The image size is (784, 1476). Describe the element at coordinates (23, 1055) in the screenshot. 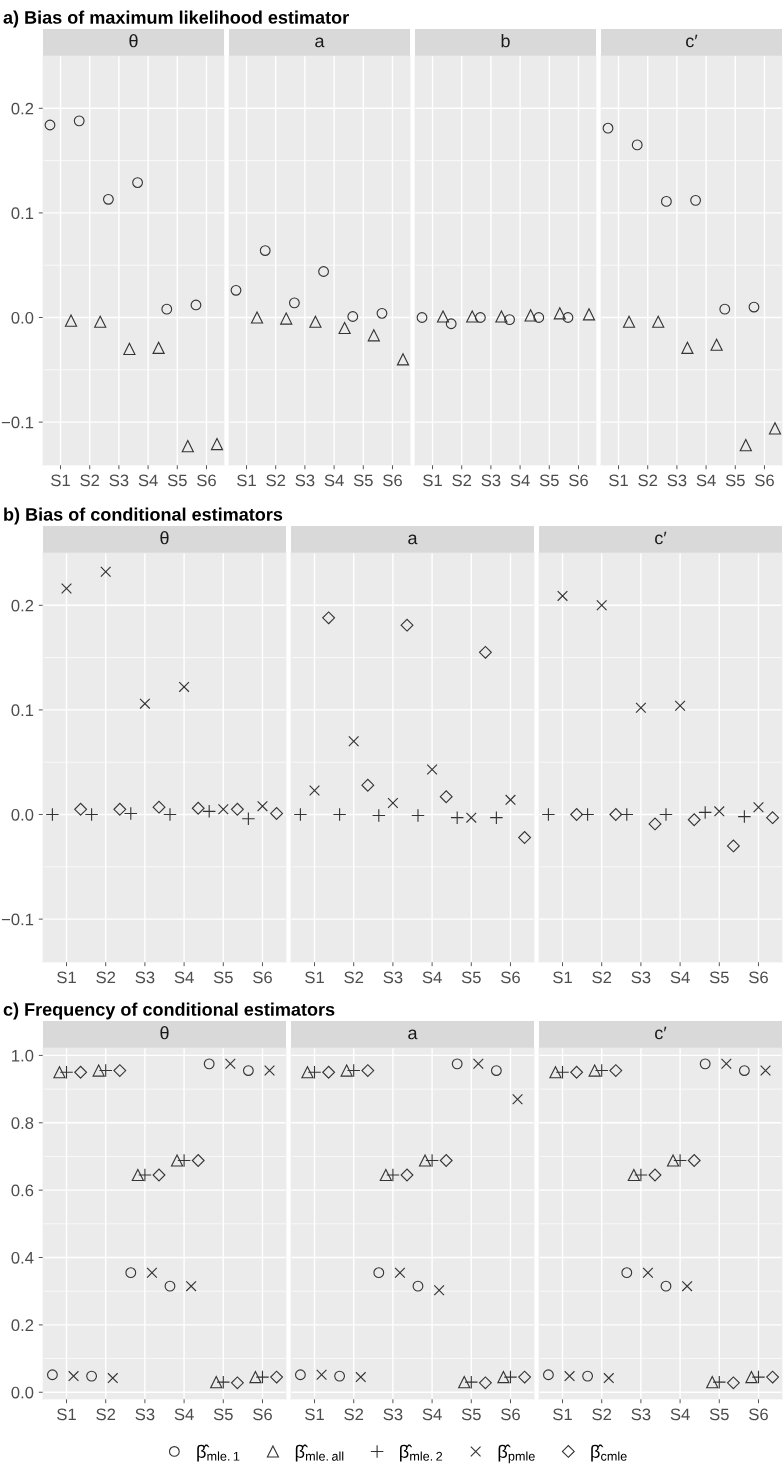

I see `y-tick-label: 1.0` at that location.